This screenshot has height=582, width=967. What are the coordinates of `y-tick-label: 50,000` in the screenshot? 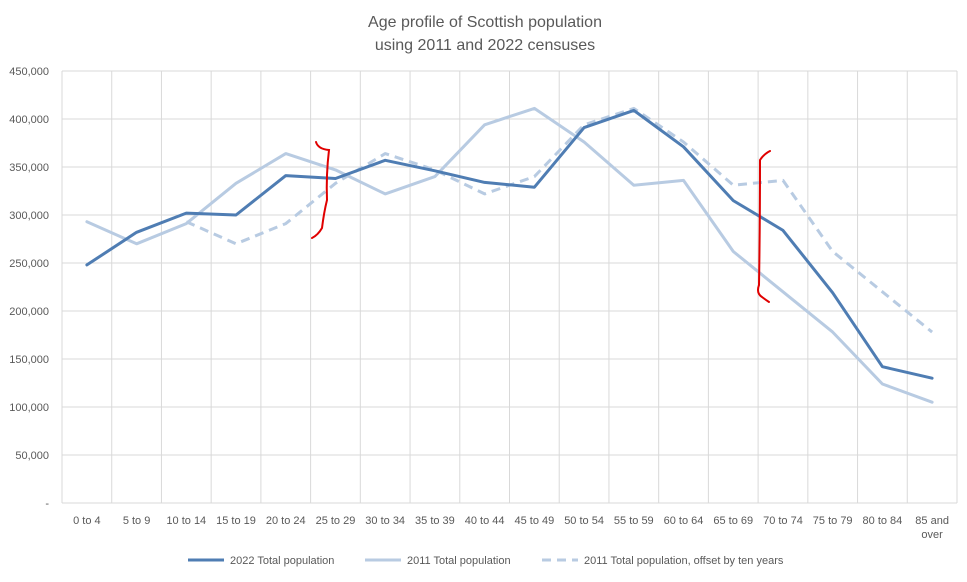 It's located at (32, 456).